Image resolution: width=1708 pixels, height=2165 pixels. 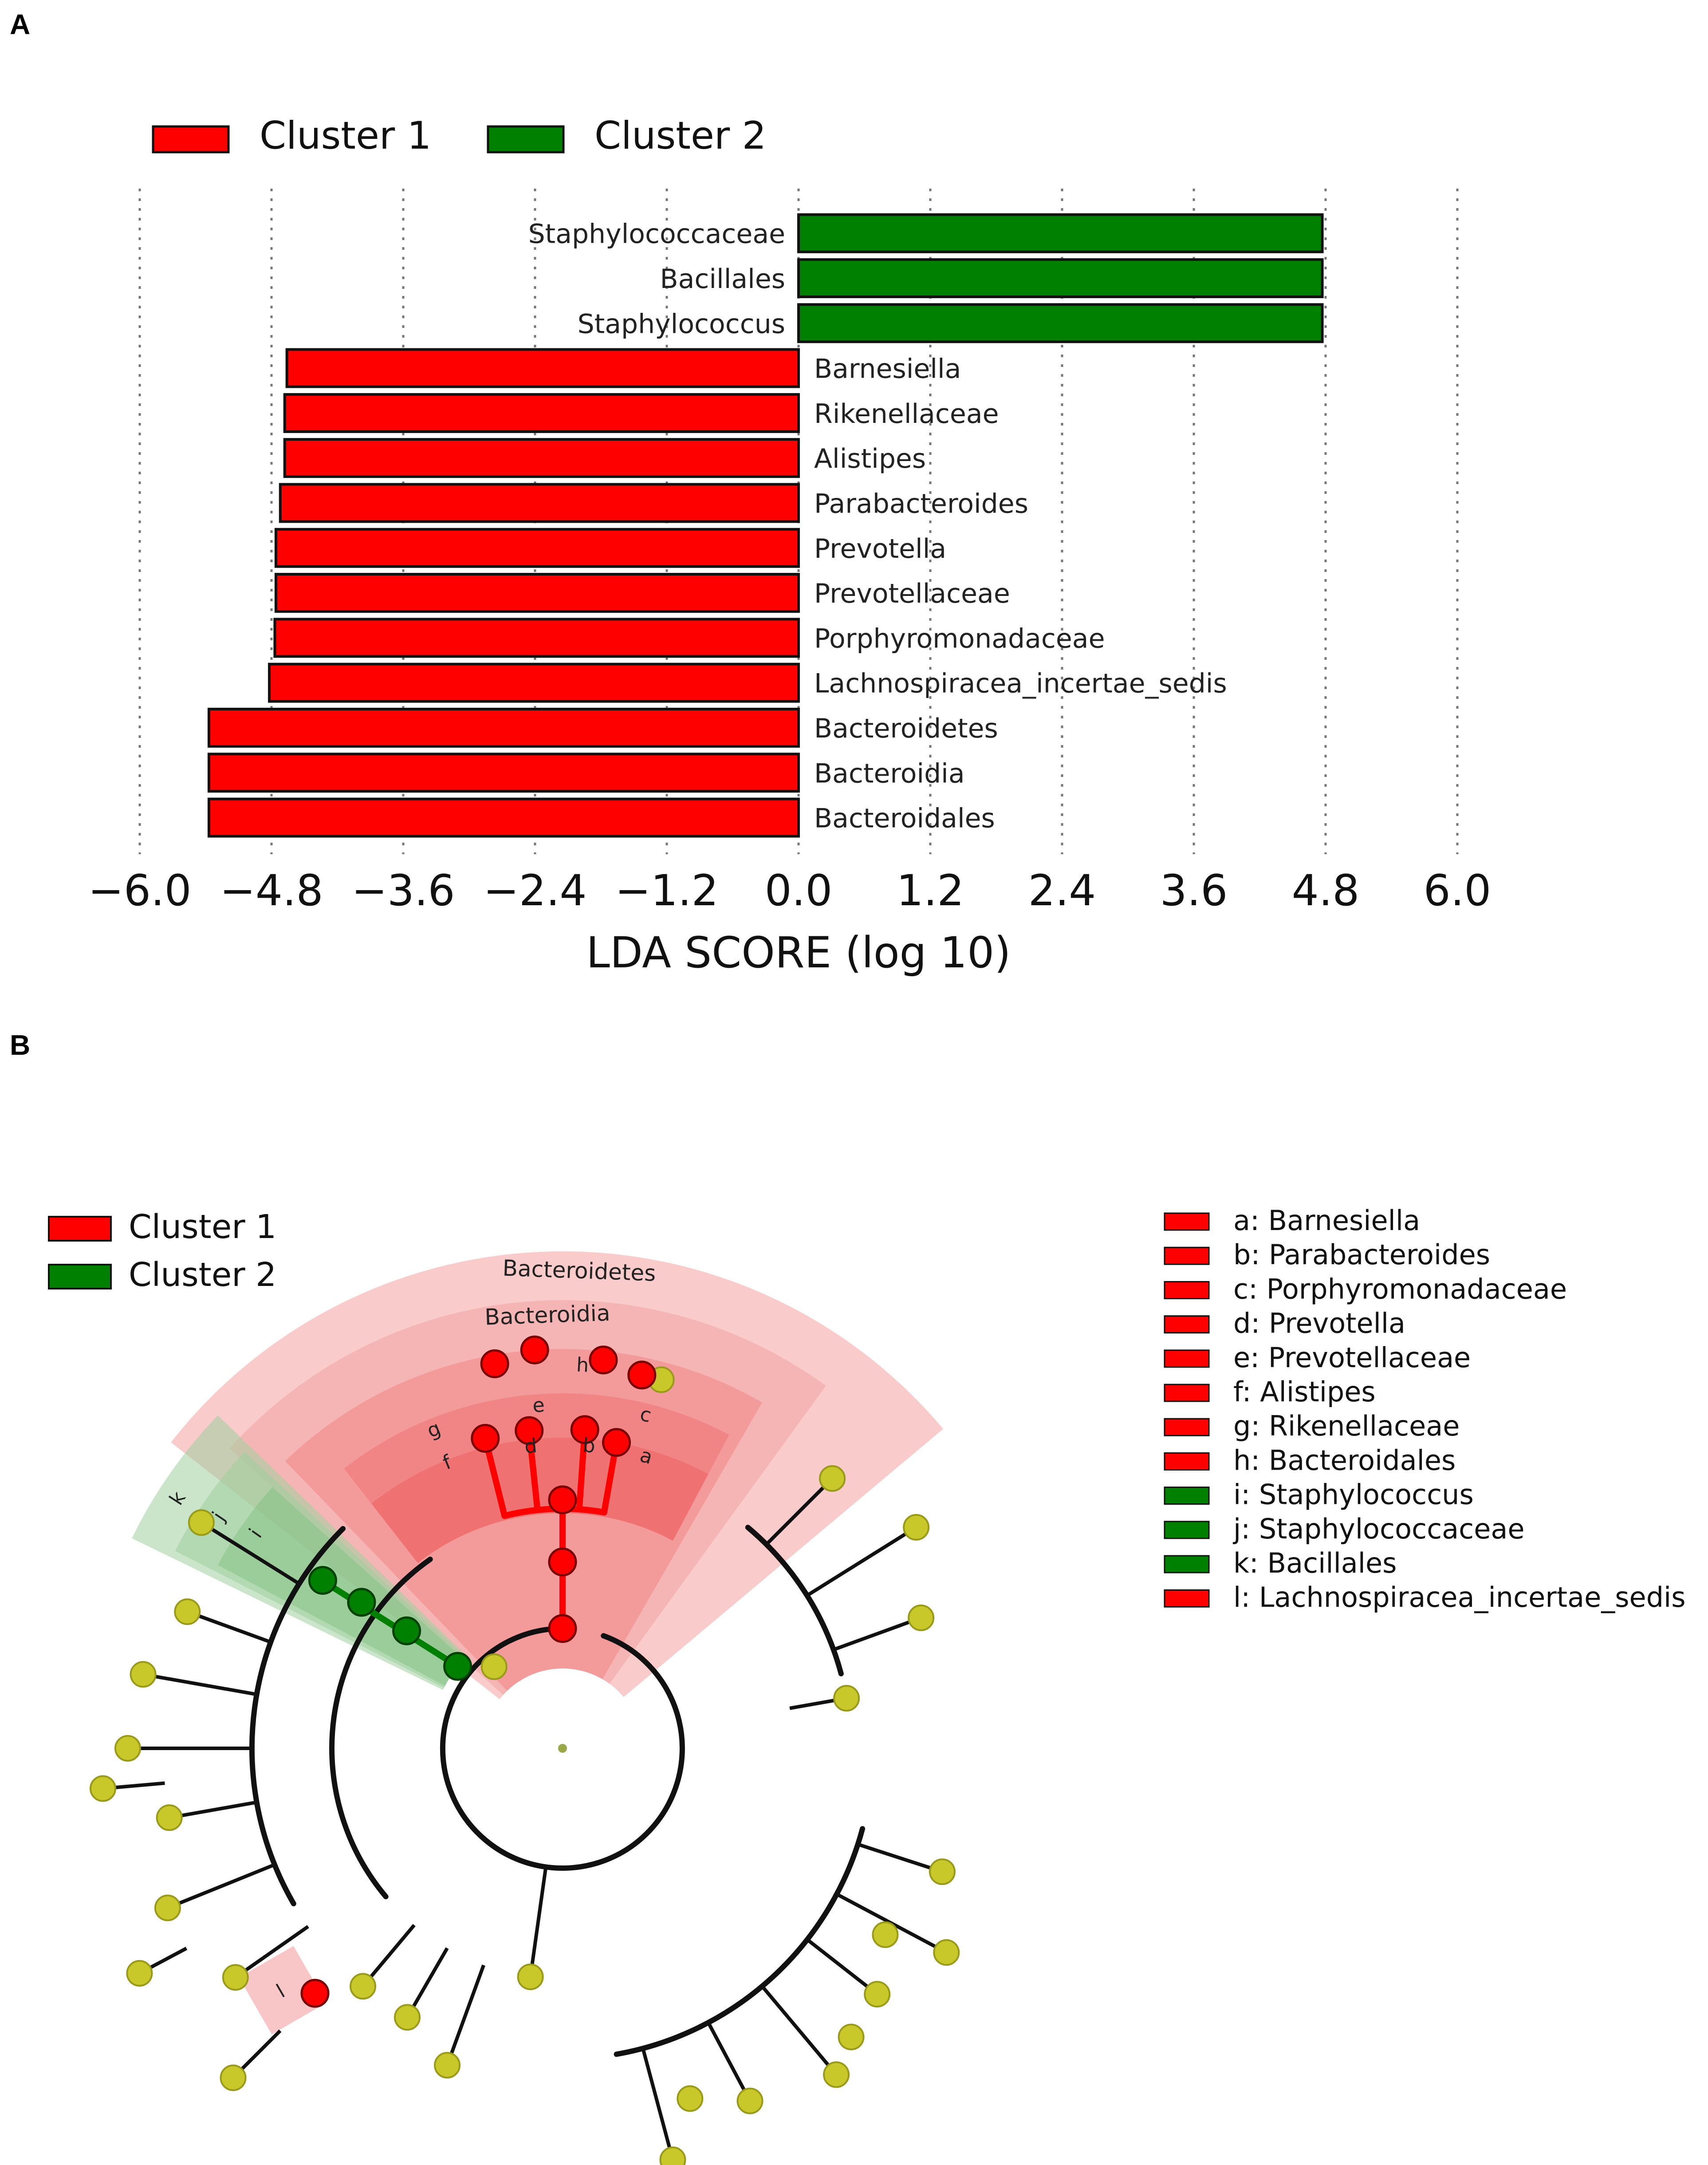 What do you see at coordinates (504, 773) in the screenshot?
I see `bar-bacteroidia` at bounding box center [504, 773].